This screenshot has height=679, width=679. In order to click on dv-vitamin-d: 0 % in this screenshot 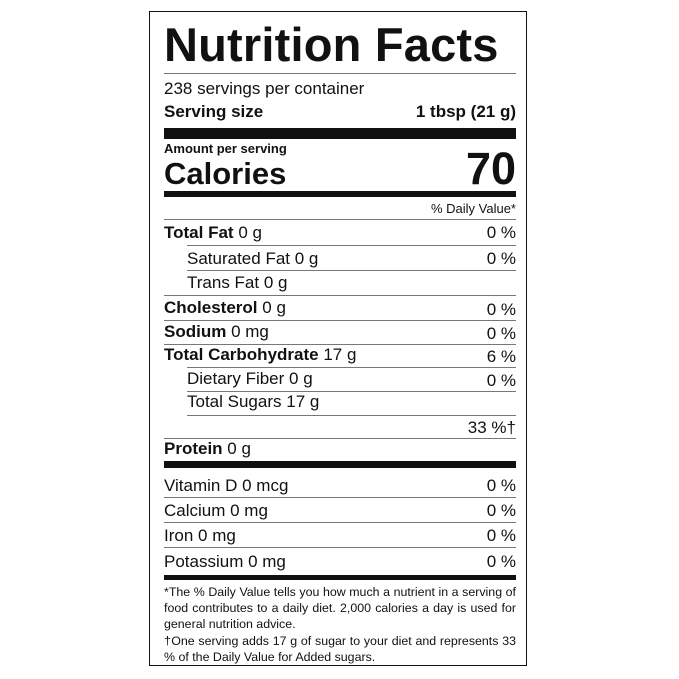, I will do `click(501, 485)`.